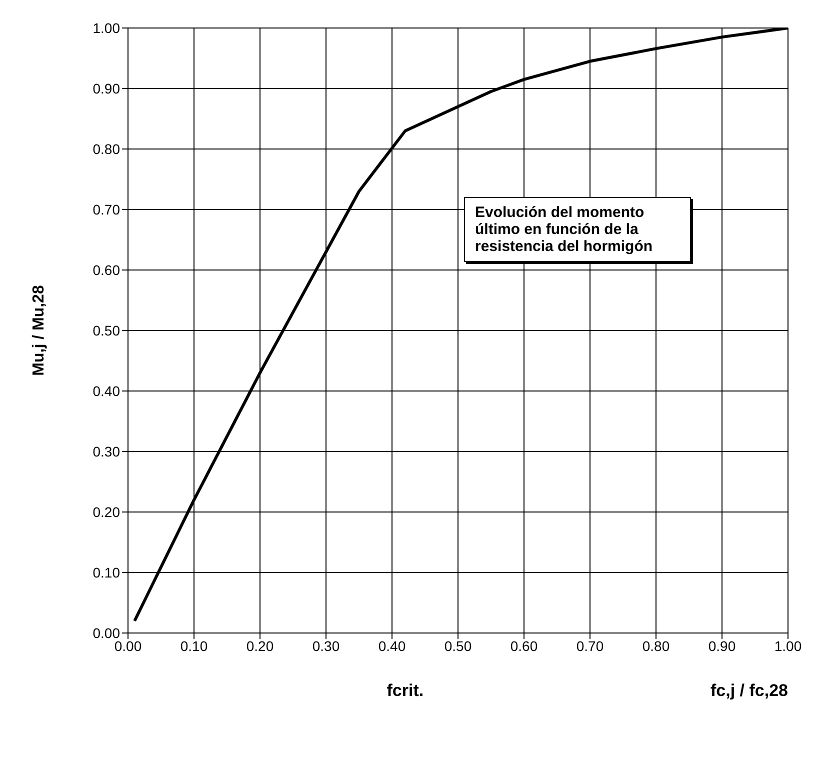 Image resolution: width=819 pixels, height=764 pixels. Describe the element at coordinates (405, 691) in the screenshot. I see `text: fcrit.` at that location.